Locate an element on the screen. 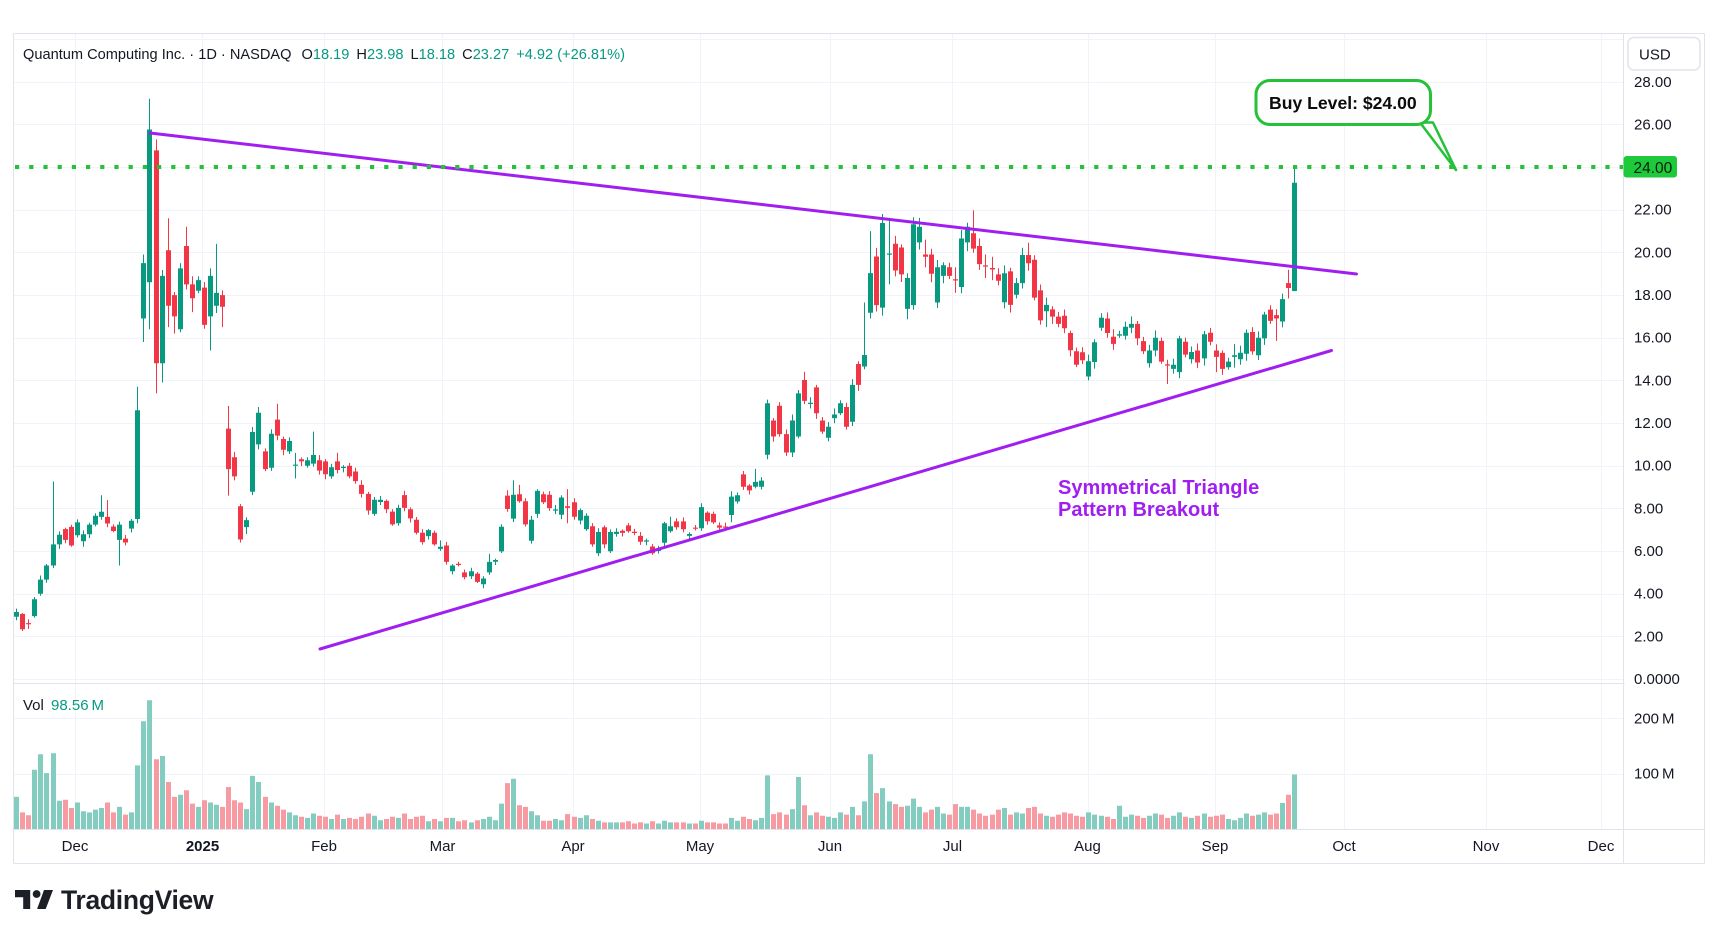 This screenshot has height=943, width=1717. svg-text: 24.00 is located at coordinates (1653, 168).